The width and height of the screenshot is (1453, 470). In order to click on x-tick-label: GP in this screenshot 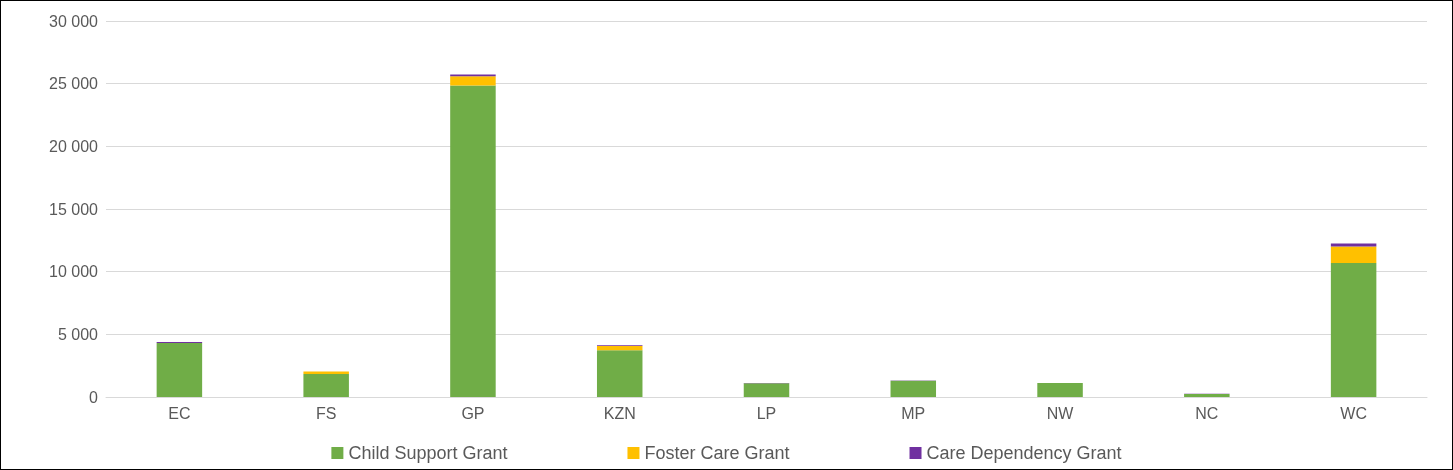, I will do `click(473, 413)`.